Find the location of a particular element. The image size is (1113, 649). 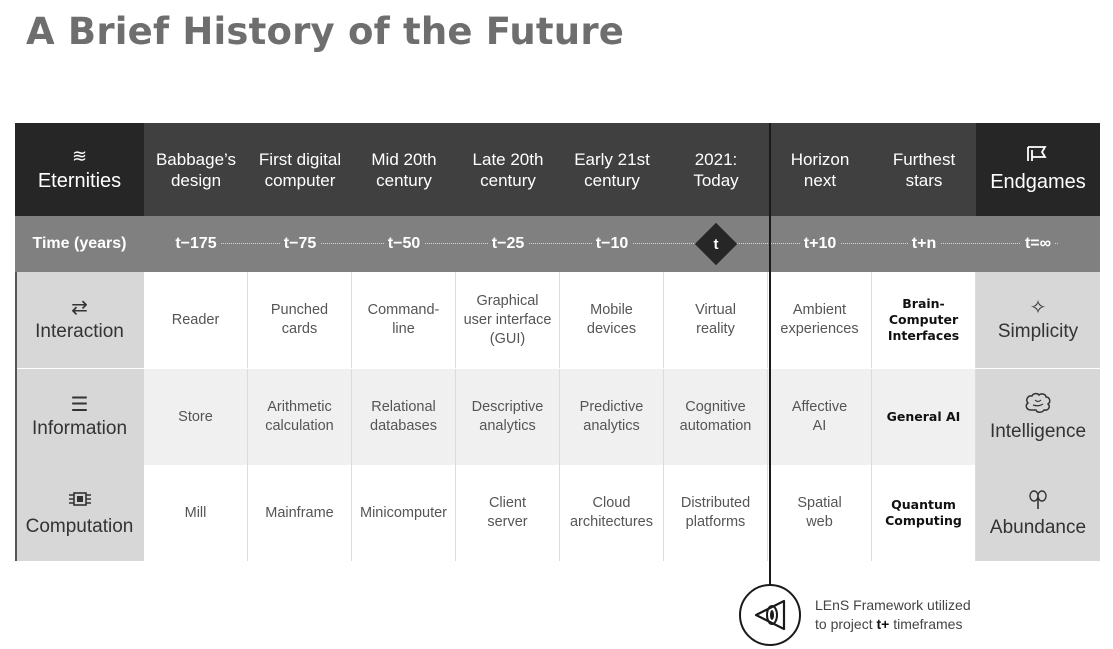

time-value: t−25 is located at coordinates (508, 244).